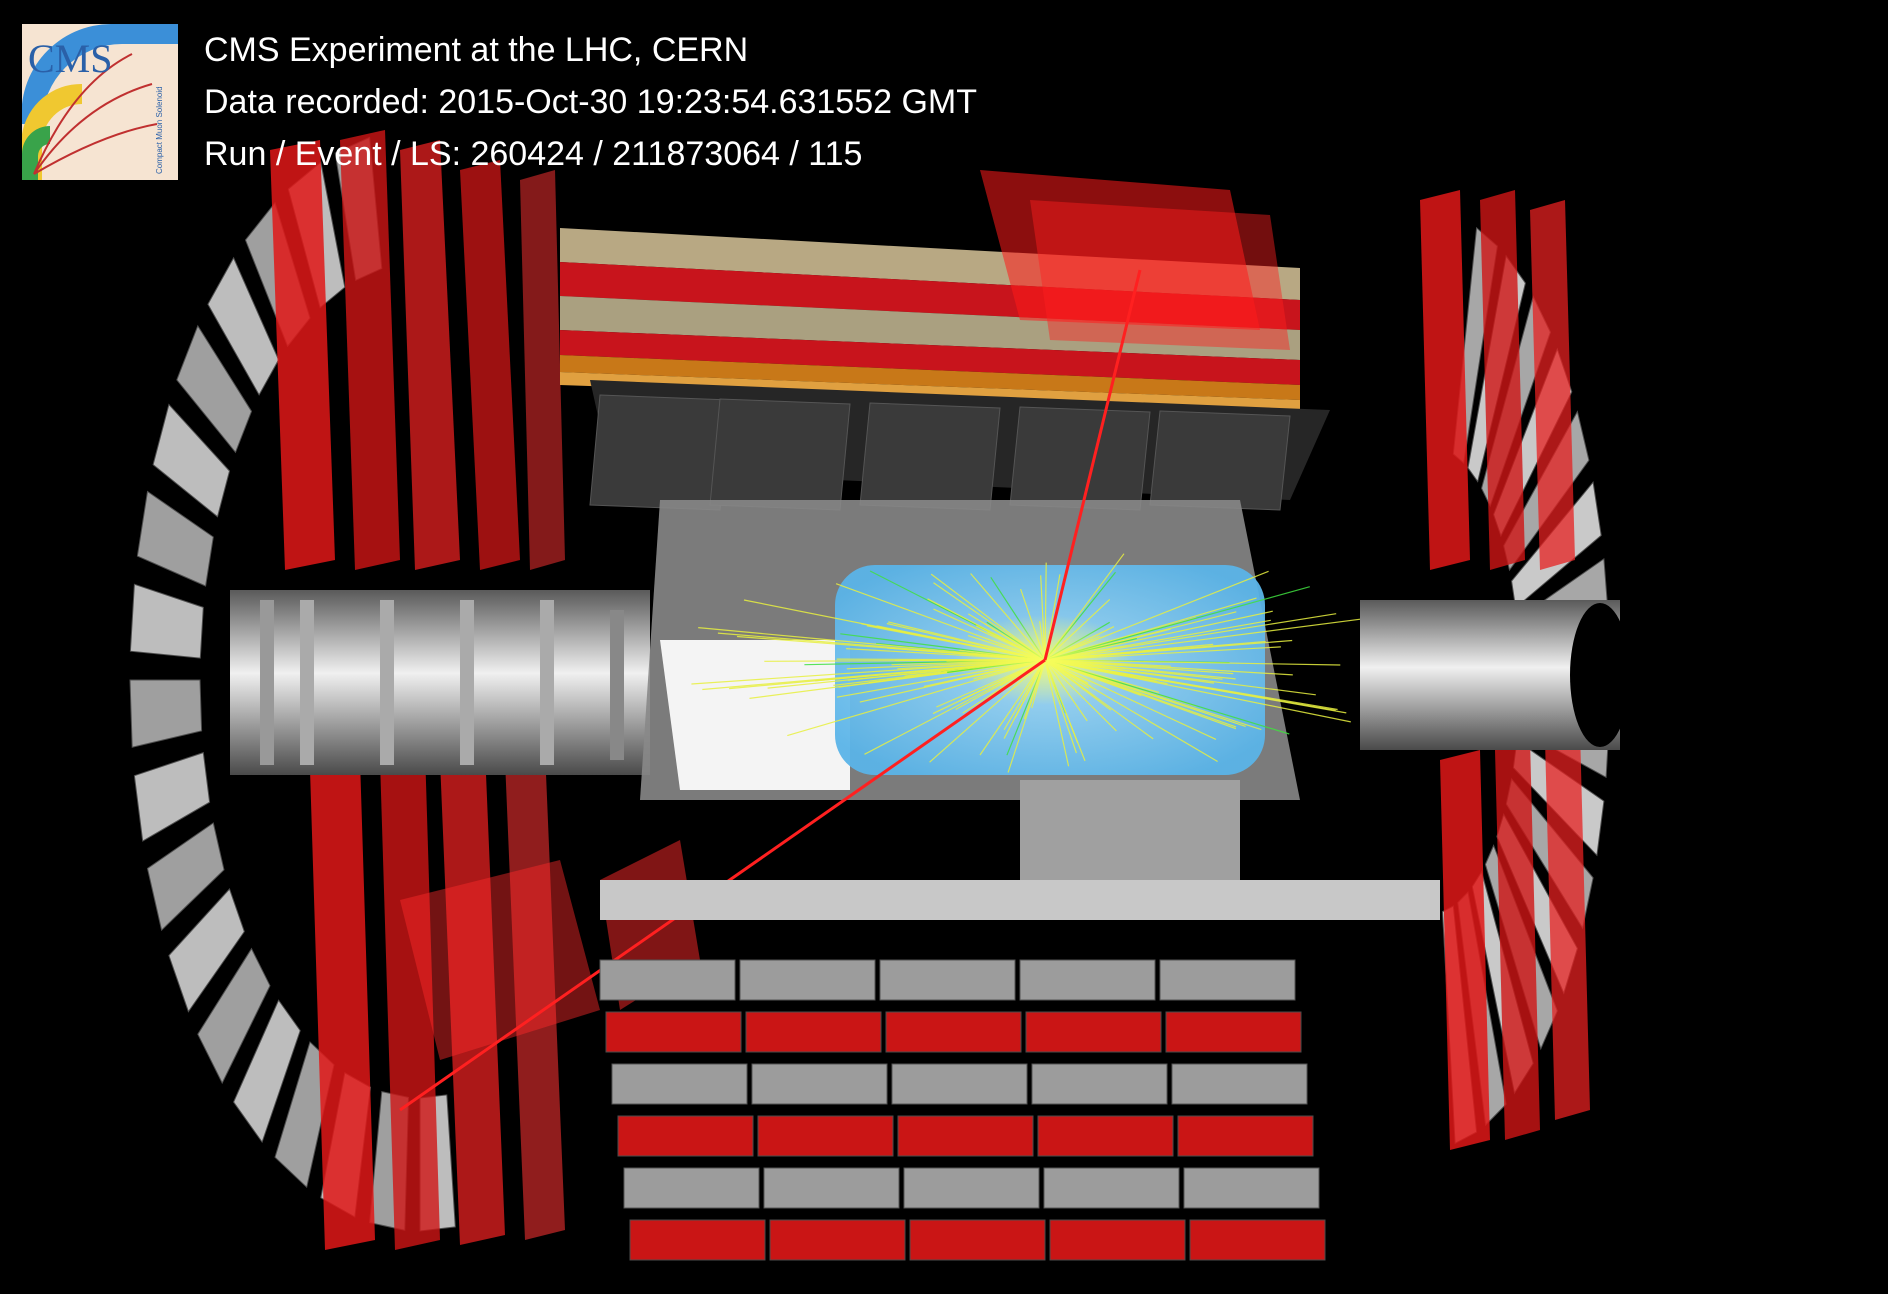 The height and width of the screenshot is (1294, 1888). I want to click on logo-text: CMS, so click(70, 58).